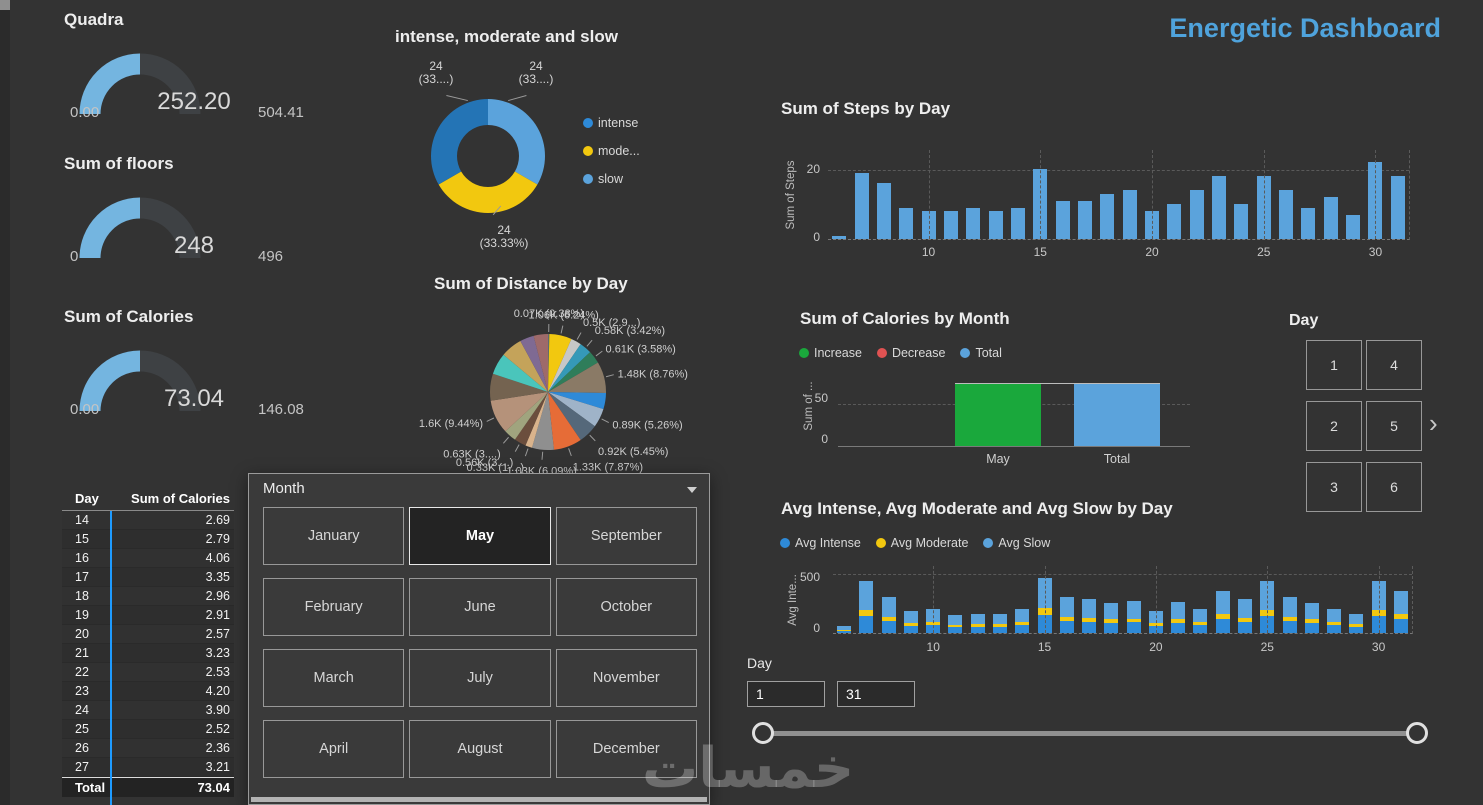 Image resolution: width=1483 pixels, height=805 pixels. What do you see at coordinates (1394, 426) in the screenshot?
I see `day-button-5: 5` at bounding box center [1394, 426].